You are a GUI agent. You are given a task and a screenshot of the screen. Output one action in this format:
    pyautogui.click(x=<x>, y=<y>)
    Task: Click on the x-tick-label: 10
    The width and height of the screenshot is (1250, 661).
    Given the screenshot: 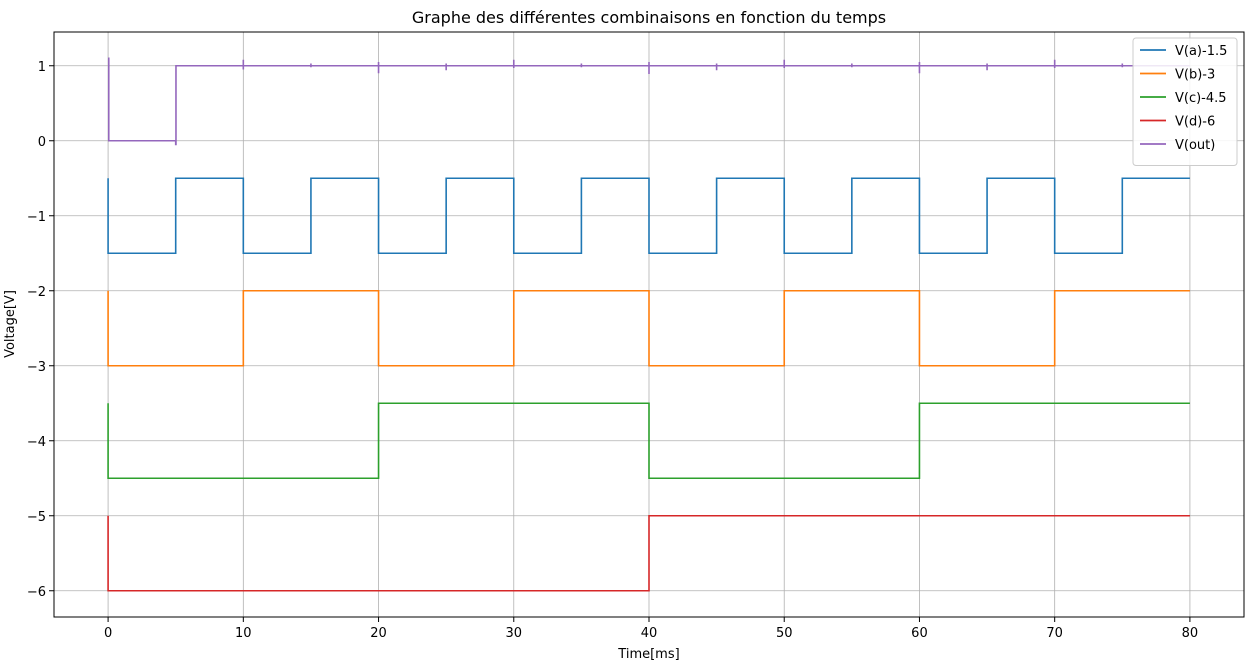 What is the action you would take?
    pyautogui.click(x=243, y=633)
    